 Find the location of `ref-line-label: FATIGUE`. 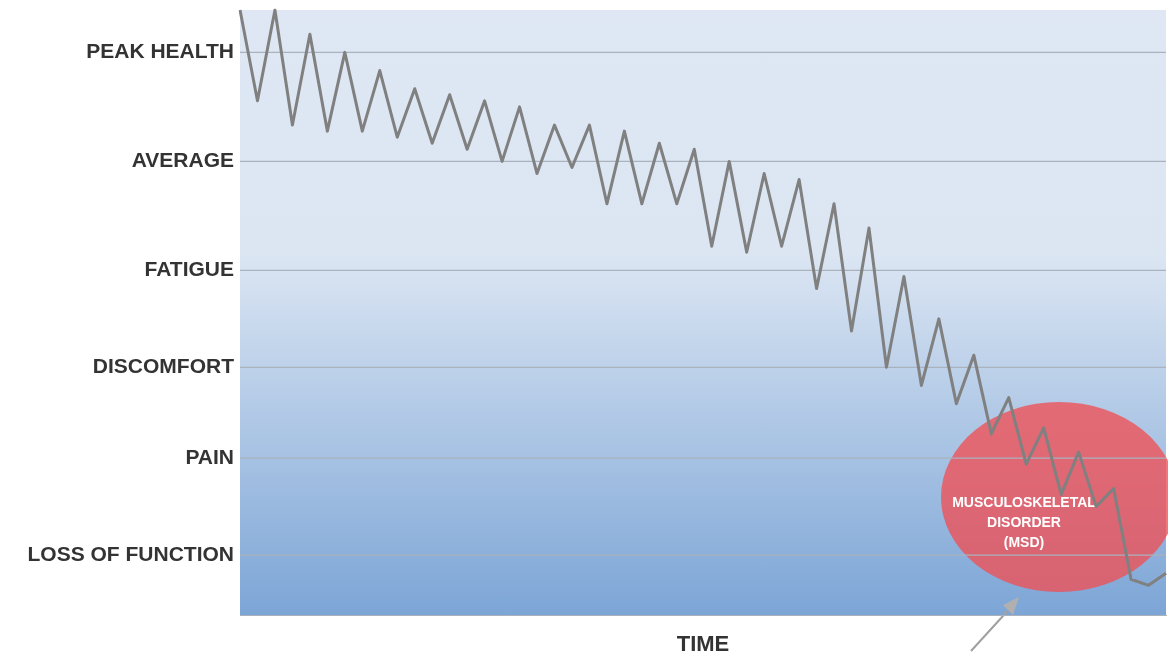

ref-line-label: FATIGUE is located at coordinates (189, 269).